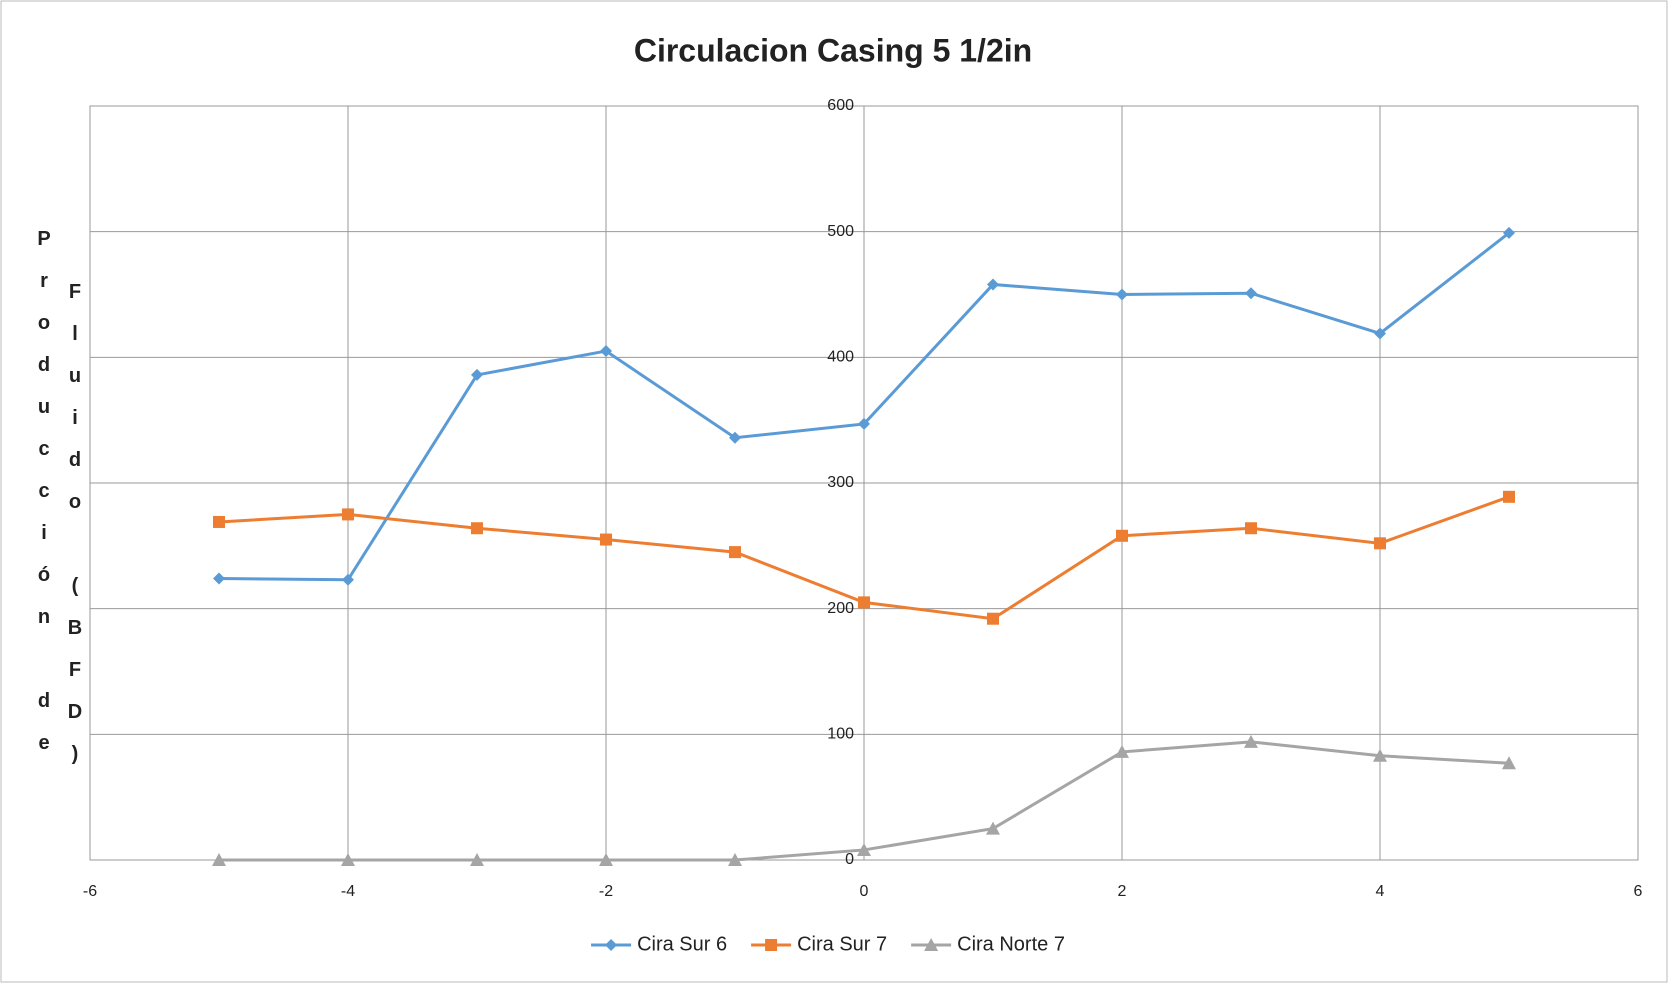 The image size is (1668, 983). What do you see at coordinates (842, 944) in the screenshot?
I see `legend-label: Cira Sur 7` at bounding box center [842, 944].